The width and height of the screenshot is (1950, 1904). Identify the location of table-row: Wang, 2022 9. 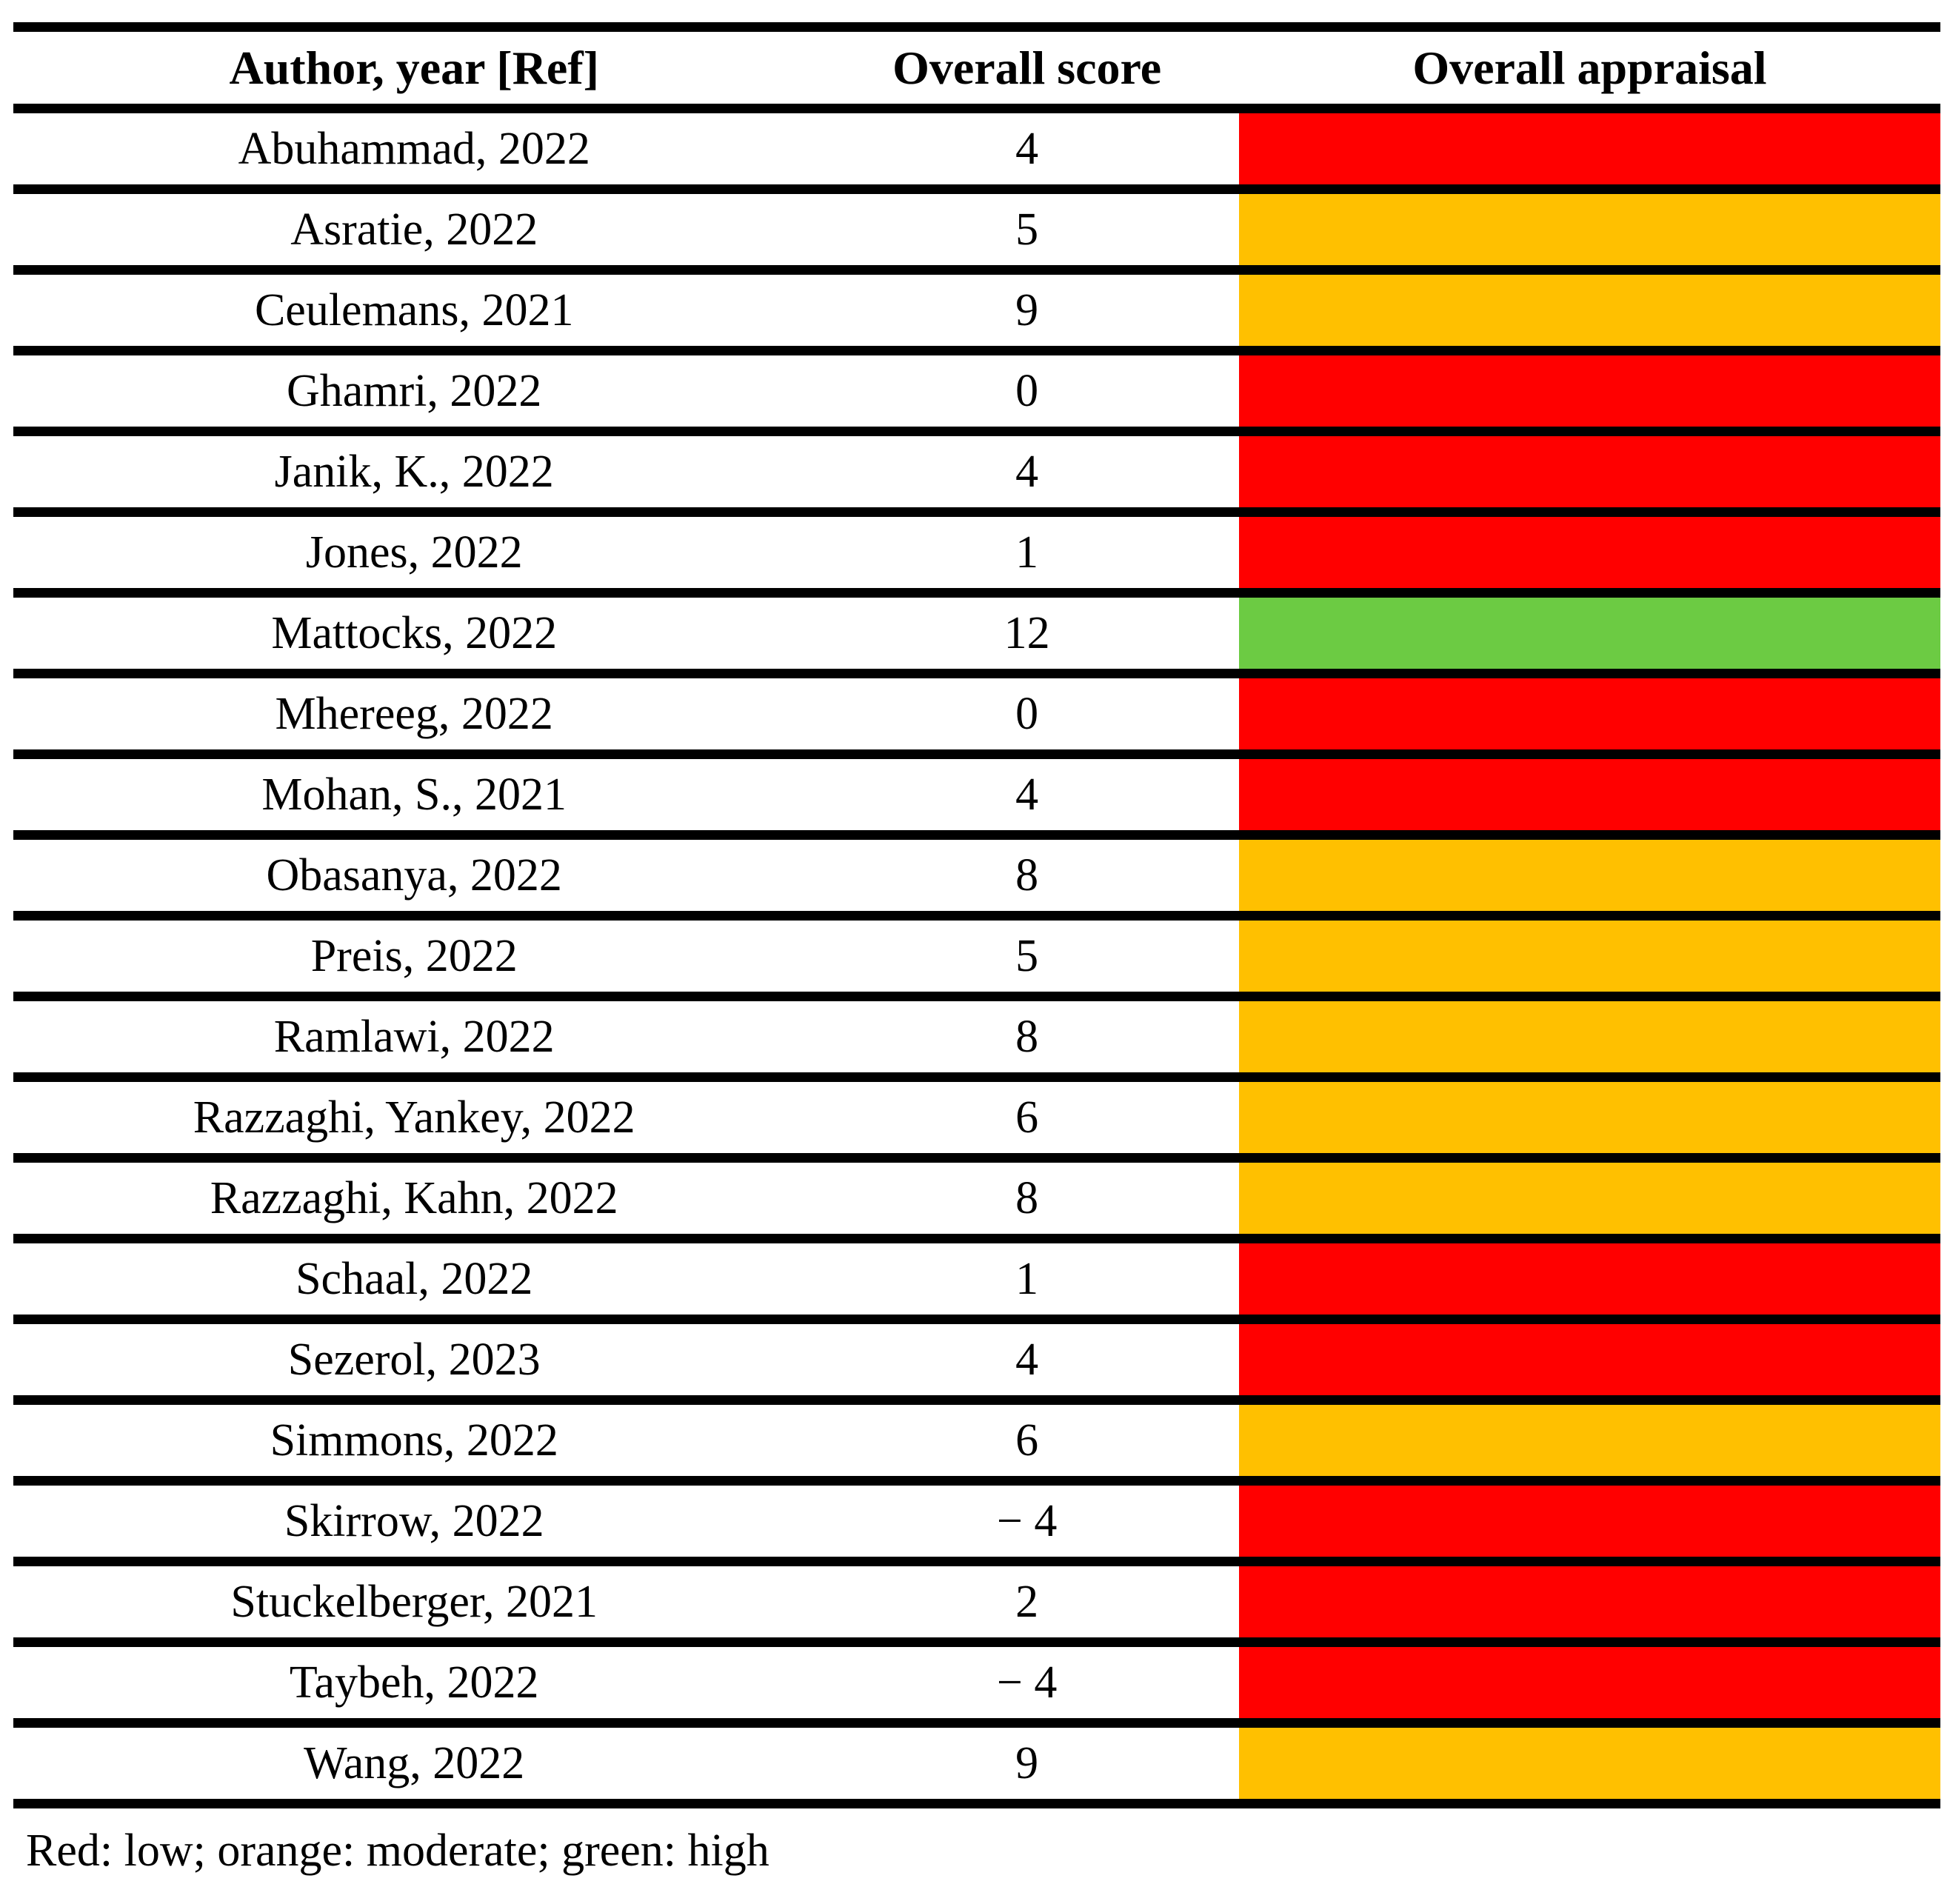
(976, 1768).